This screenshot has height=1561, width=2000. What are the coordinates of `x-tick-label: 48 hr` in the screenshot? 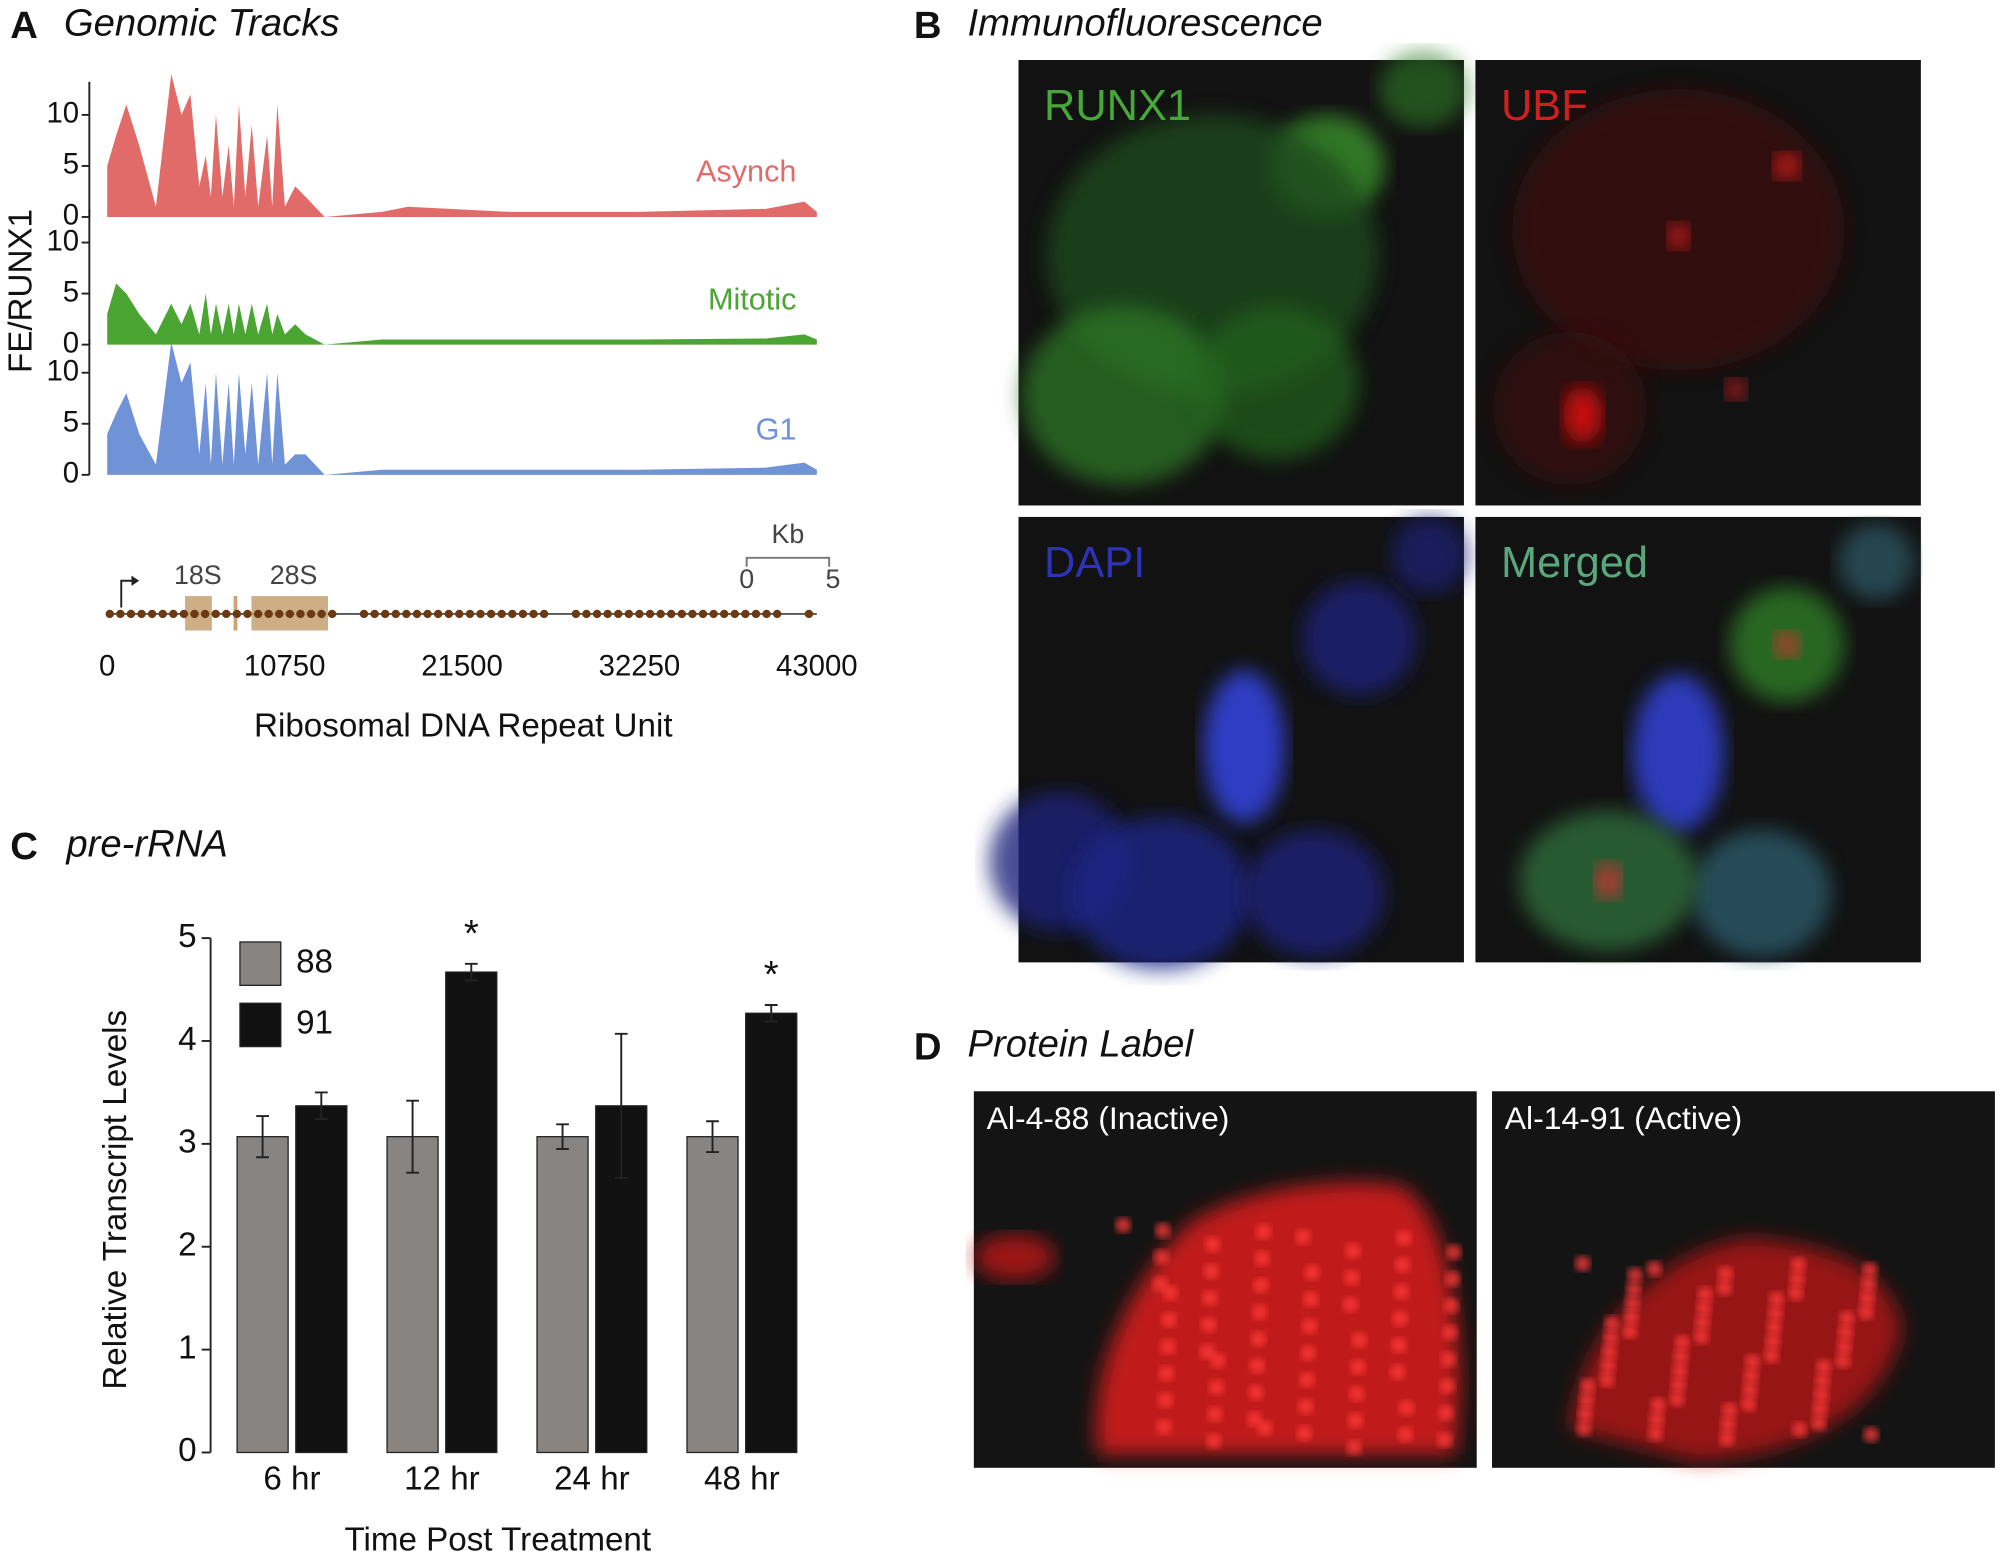 It's located at (742, 1478).